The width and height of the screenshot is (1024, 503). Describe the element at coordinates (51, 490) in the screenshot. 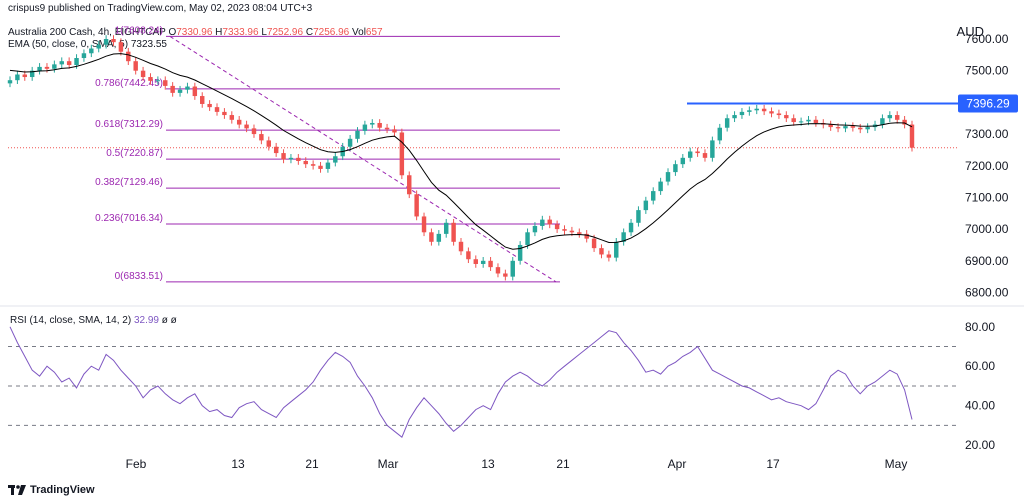

I see `tradingview-logo: TradingView` at that location.